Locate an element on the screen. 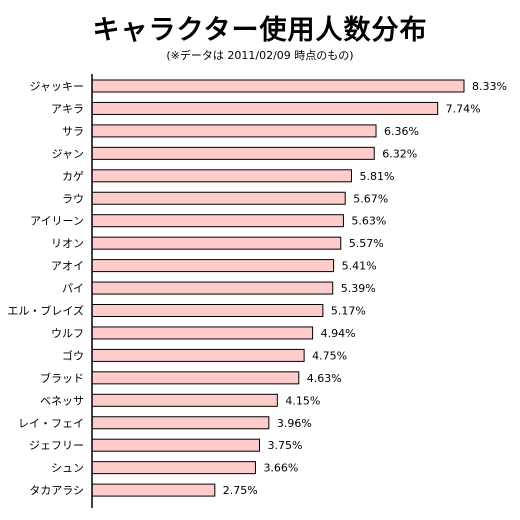 This screenshot has height=520, width=520. data-label: 5.81% is located at coordinates (376, 176).